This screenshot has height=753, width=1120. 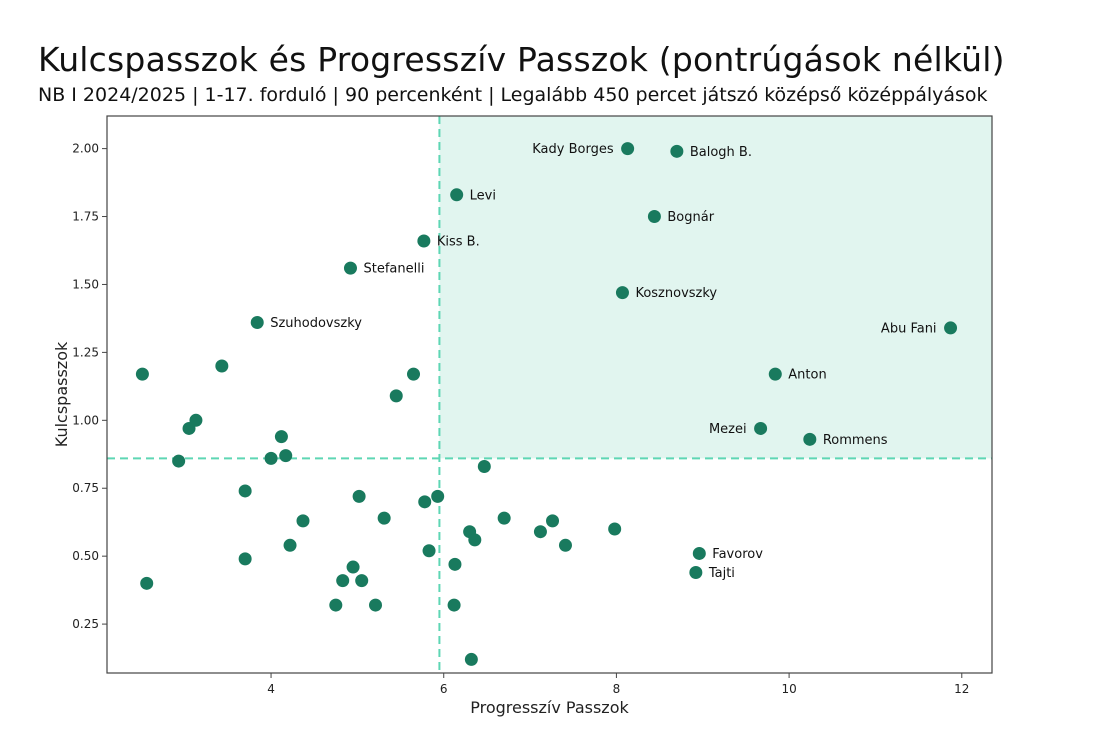 What do you see at coordinates (807, 375) in the screenshot?
I see `point-label: Anton` at bounding box center [807, 375].